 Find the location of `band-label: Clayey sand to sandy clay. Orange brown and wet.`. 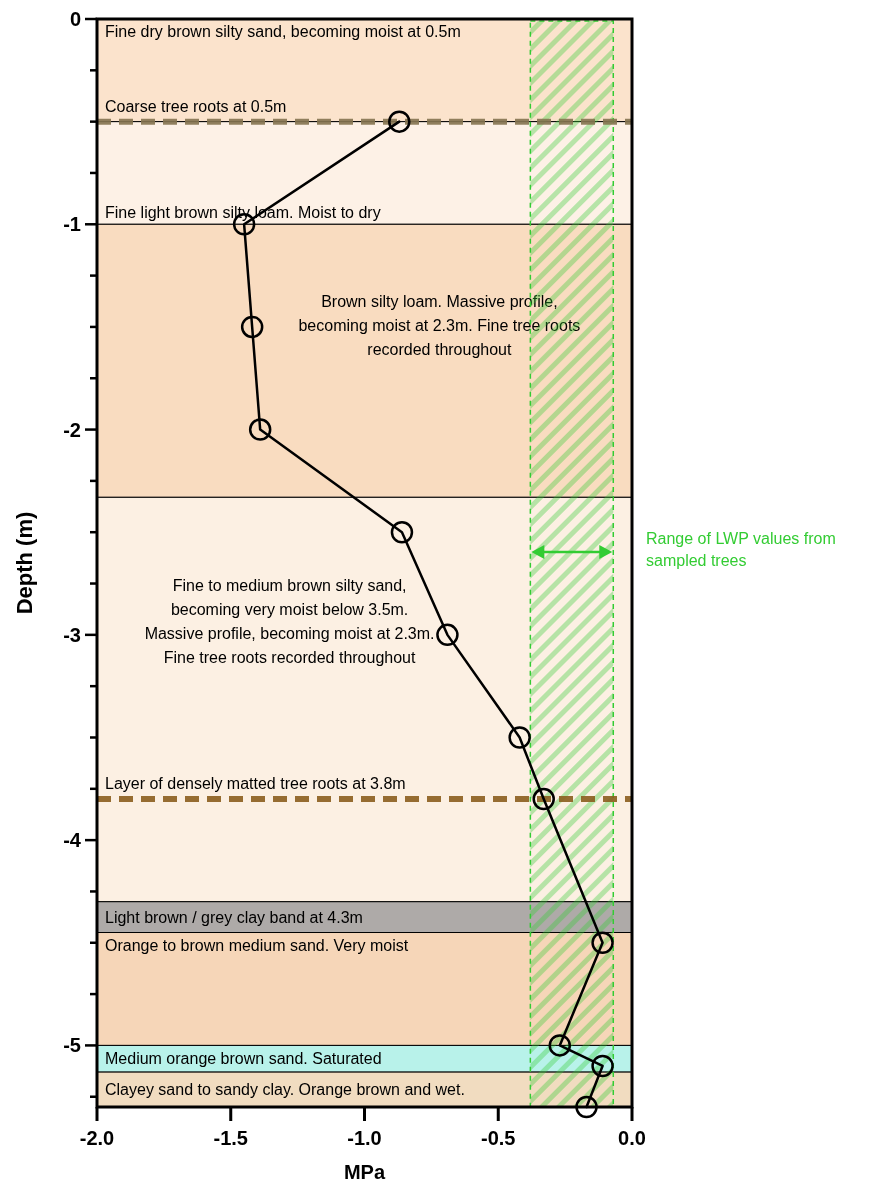

band-label: Clayey sand to sandy clay. Orange brown and wet. is located at coordinates (285, 1090).